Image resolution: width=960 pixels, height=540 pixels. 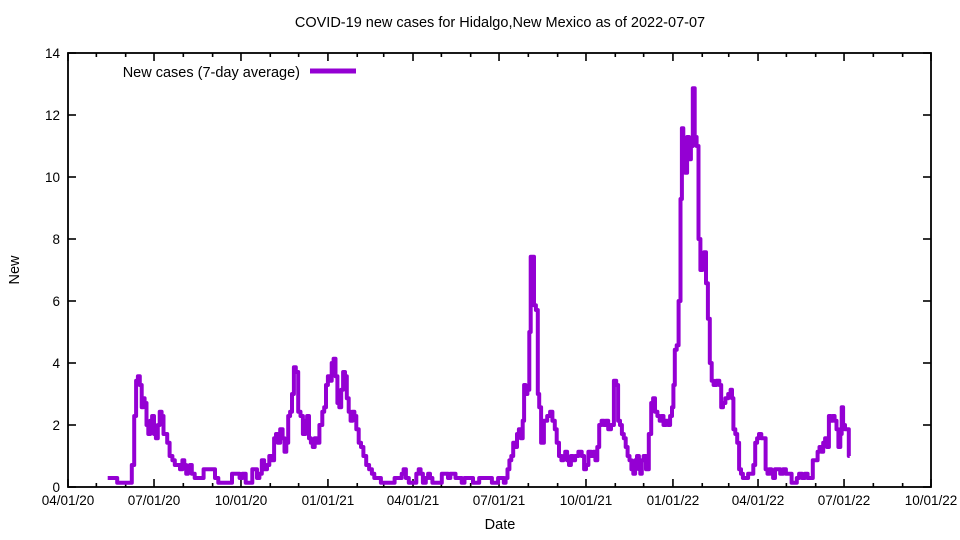 I want to click on x-tick-label: 01/01/22, so click(x=673, y=500).